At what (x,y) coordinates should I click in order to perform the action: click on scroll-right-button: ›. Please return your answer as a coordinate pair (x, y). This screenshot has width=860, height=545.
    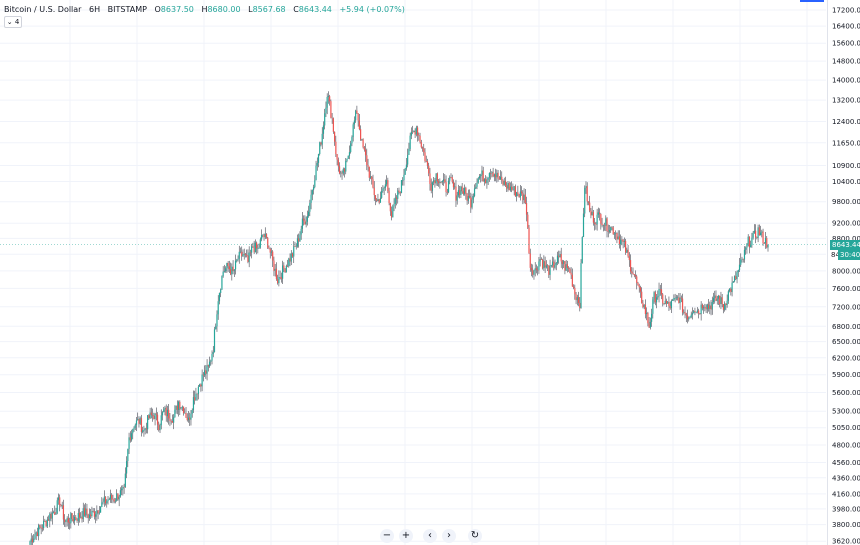
    Looking at the image, I should click on (449, 536).